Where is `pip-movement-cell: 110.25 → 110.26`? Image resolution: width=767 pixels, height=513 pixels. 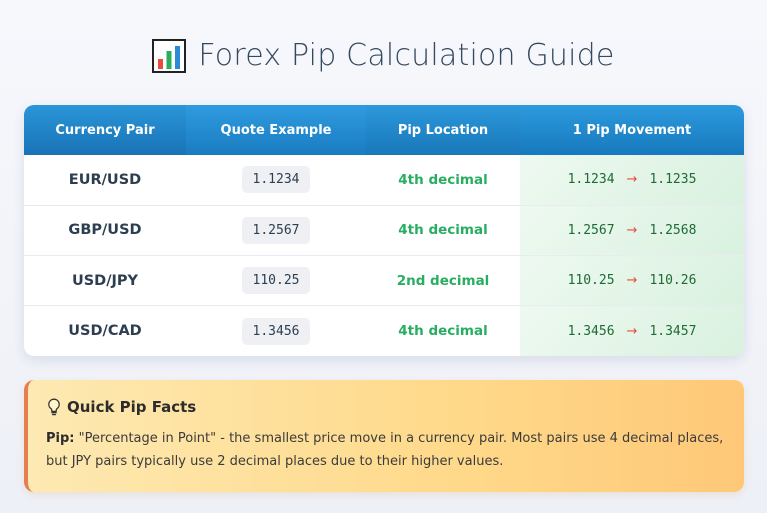
pip-movement-cell: 110.25 → 110.26 is located at coordinates (632, 280).